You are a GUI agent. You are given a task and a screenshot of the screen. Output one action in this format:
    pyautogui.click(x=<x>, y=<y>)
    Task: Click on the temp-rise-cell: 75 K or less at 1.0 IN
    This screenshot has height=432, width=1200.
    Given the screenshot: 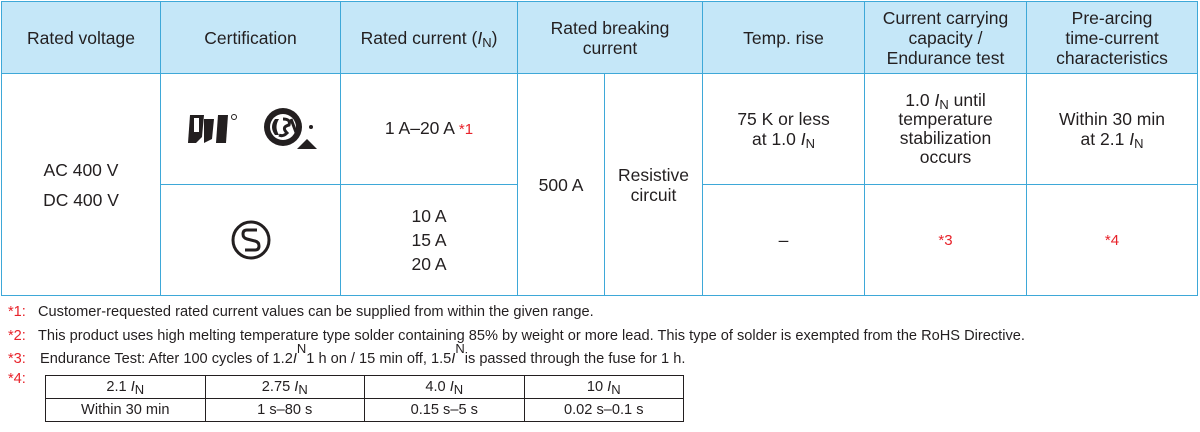 What is the action you would take?
    pyautogui.click(x=784, y=129)
    